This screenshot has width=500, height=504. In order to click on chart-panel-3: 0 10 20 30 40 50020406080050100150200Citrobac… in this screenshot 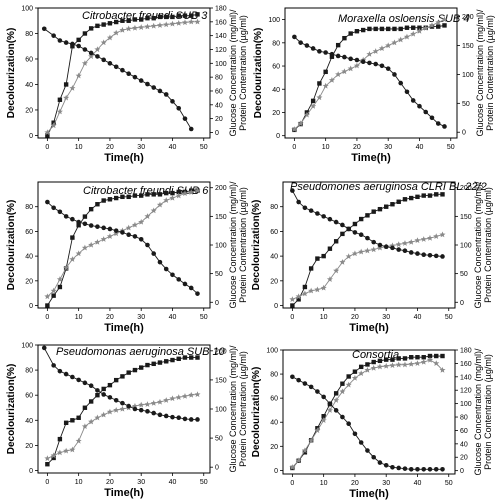, I will do `click(127, 257)`.